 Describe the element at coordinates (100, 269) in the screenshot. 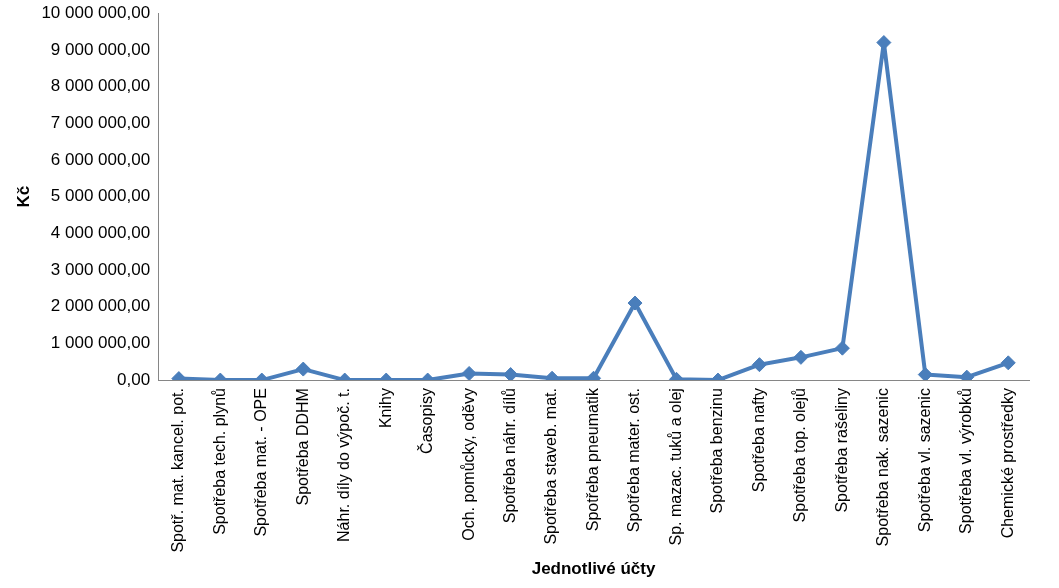

I see `y-tick-label: 3 000 000,00` at that location.